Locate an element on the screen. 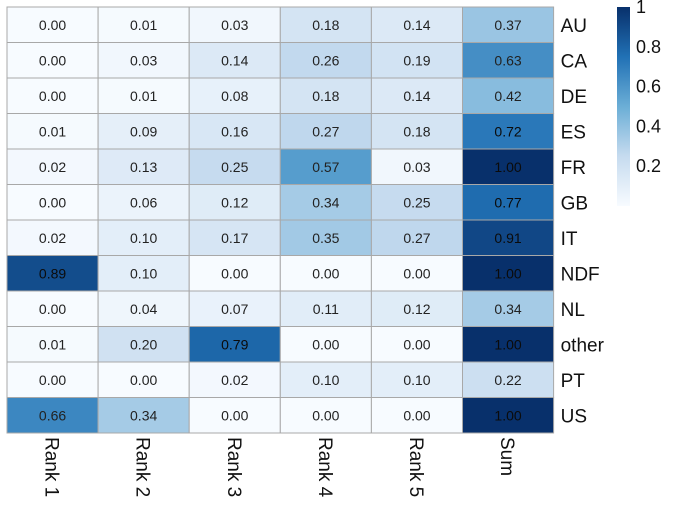 The image size is (678, 512). cell-value-label: 0.66 is located at coordinates (52, 415).